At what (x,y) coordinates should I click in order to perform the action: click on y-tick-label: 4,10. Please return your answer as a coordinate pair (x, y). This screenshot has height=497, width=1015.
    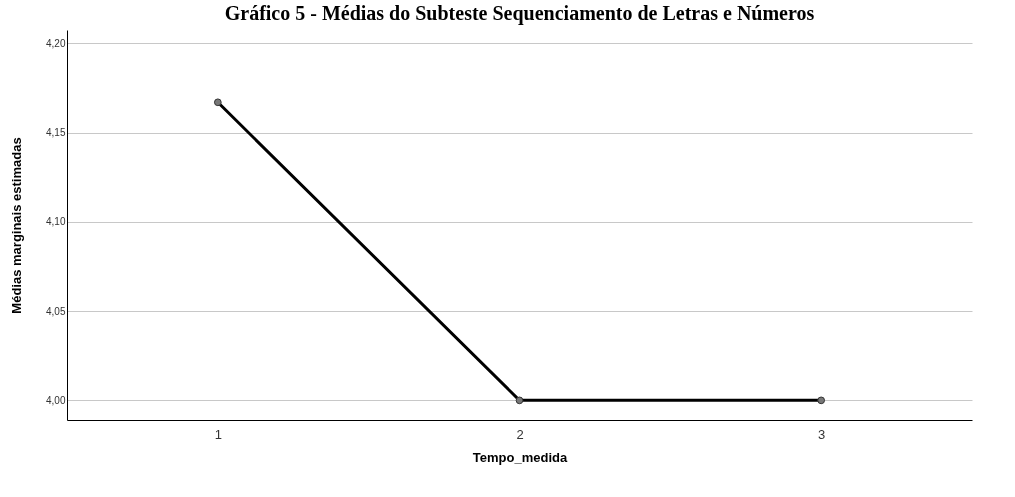
    Looking at the image, I should click on (56, 222).